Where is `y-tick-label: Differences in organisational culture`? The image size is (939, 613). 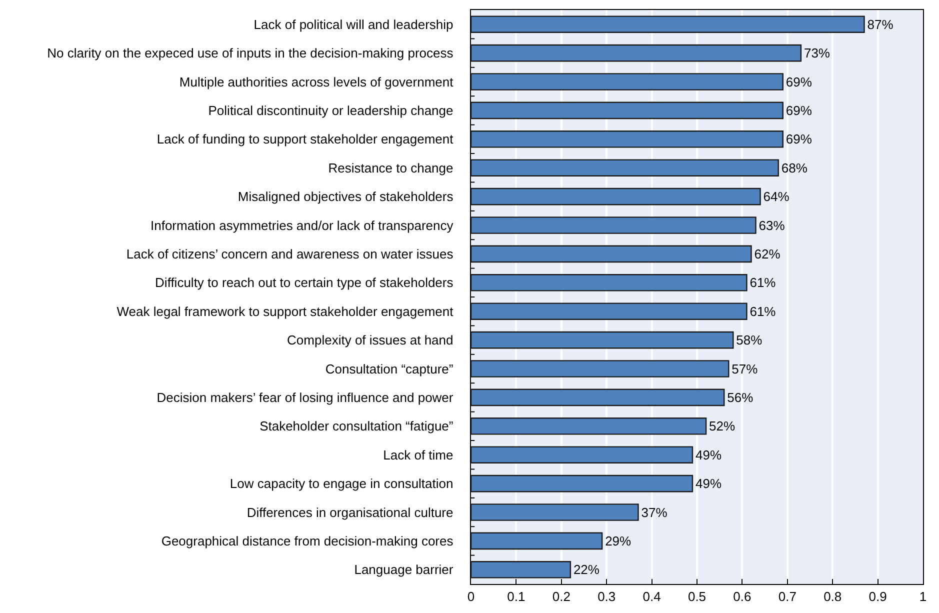 y-tick-label: Differences in organisational culture is located at coordinates (350, 512).